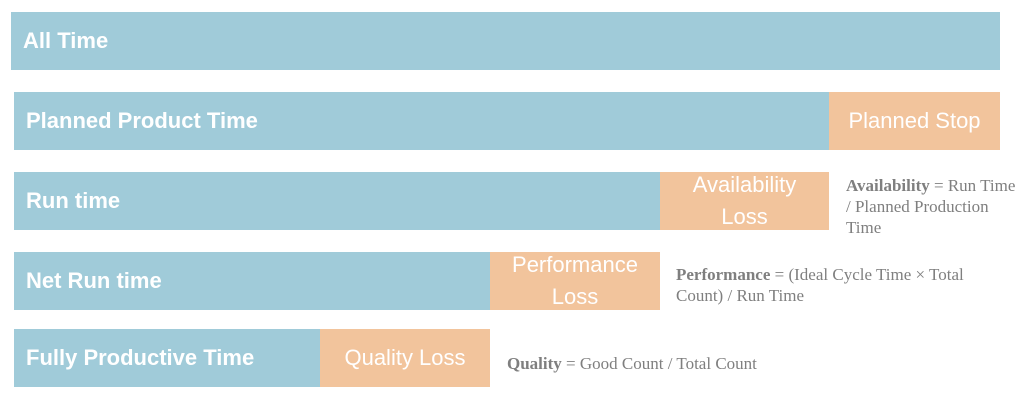 The width and height of the screenshot is (1024, 404). I want to click on performance-term: Performance, so click(723, 274).